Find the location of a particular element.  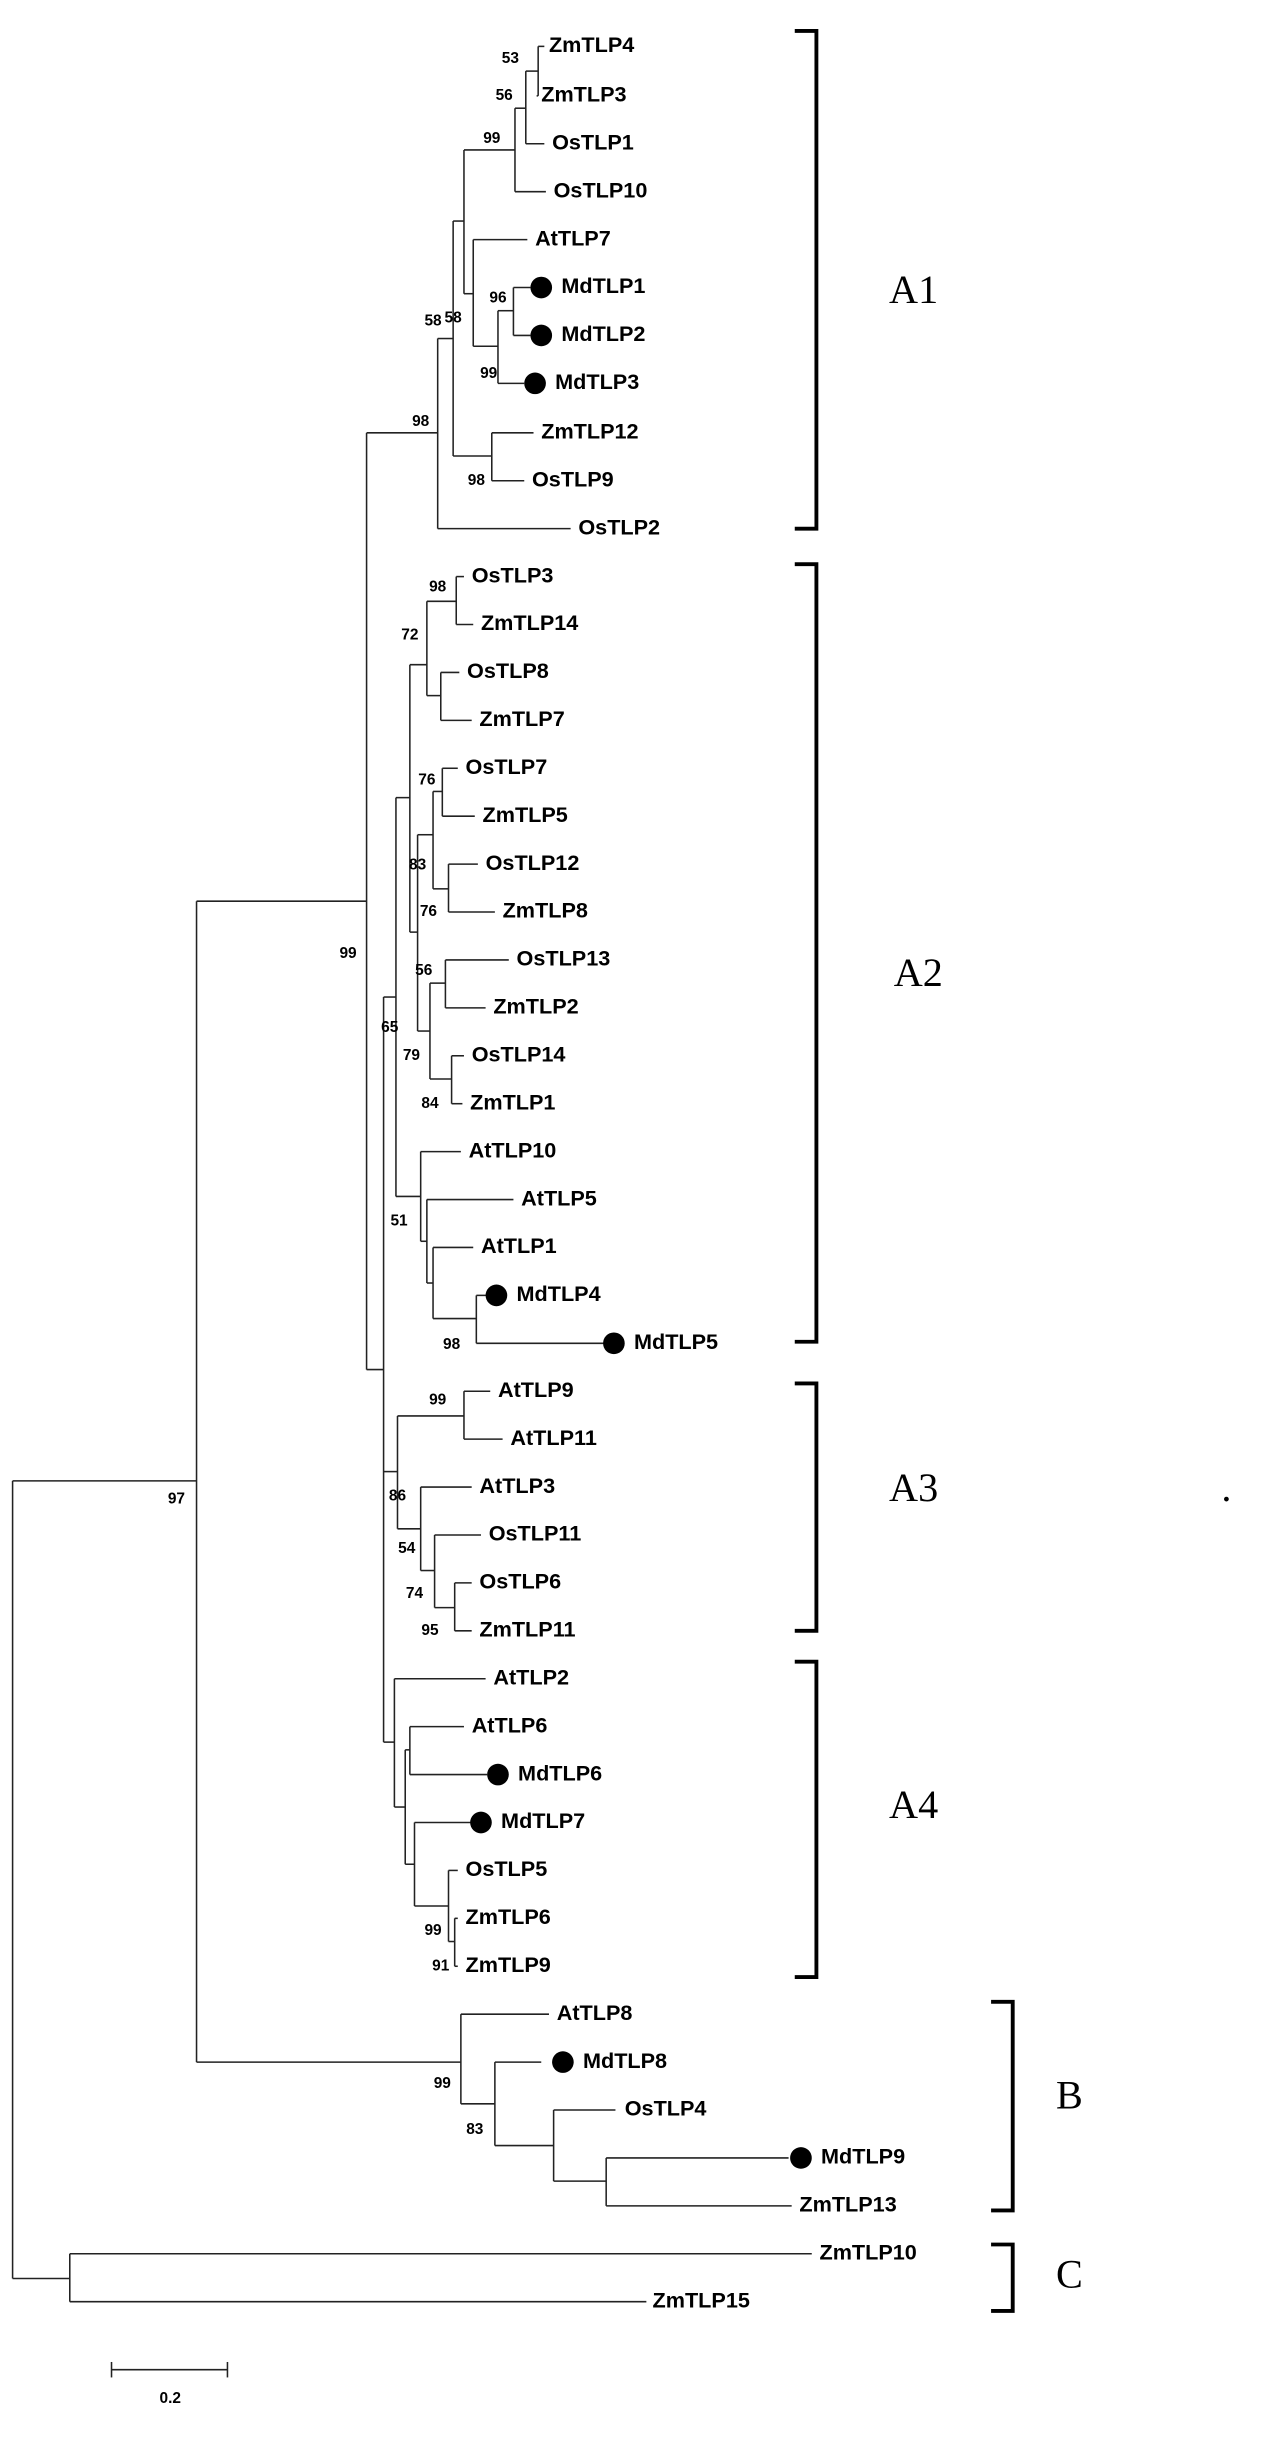

leaf-label: ZmTLP4 is located at coordinates (591, 44).